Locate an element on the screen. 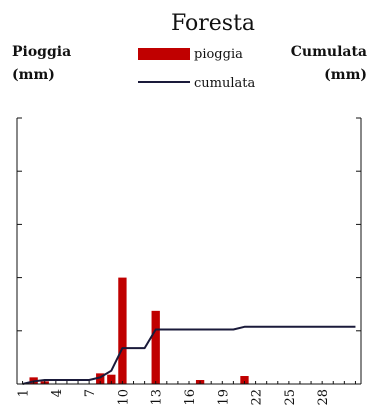  left-axis-label-line-1: Pioggia is located at coordinates (41, 52).